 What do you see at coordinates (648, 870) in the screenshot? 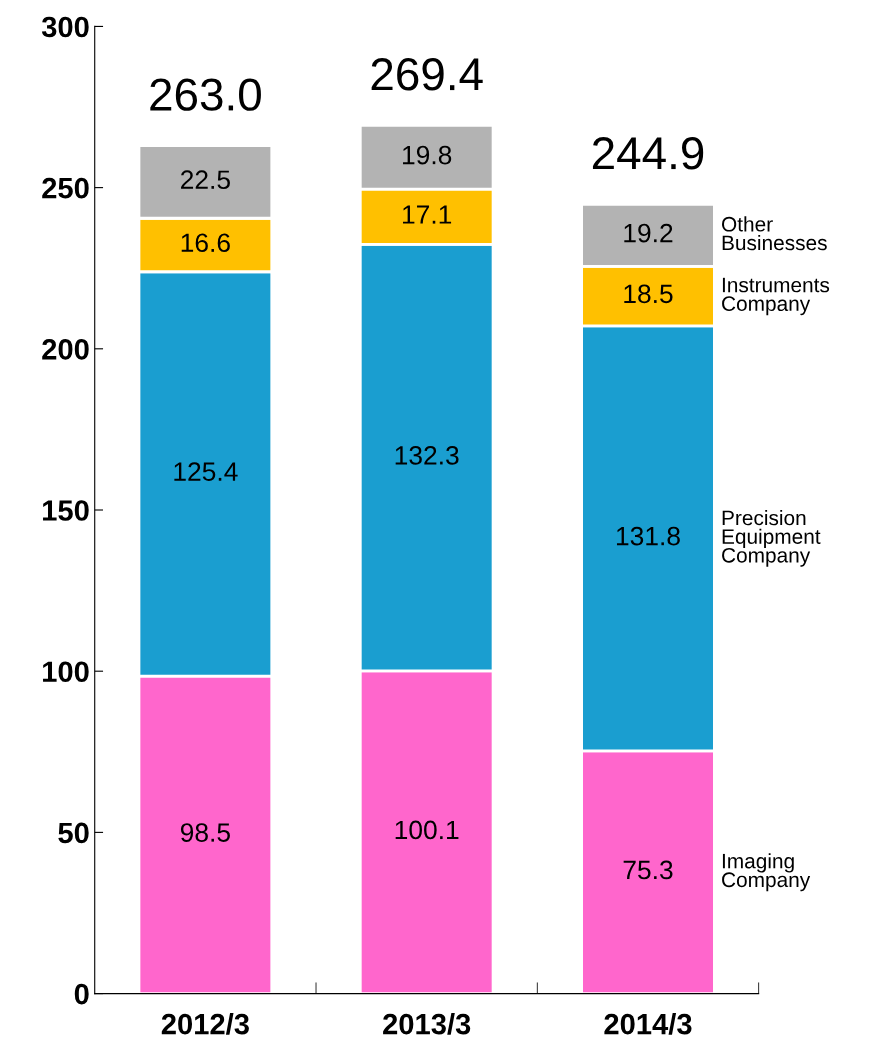
I see `data-label: 75.3` at bounding box center [648, 870].